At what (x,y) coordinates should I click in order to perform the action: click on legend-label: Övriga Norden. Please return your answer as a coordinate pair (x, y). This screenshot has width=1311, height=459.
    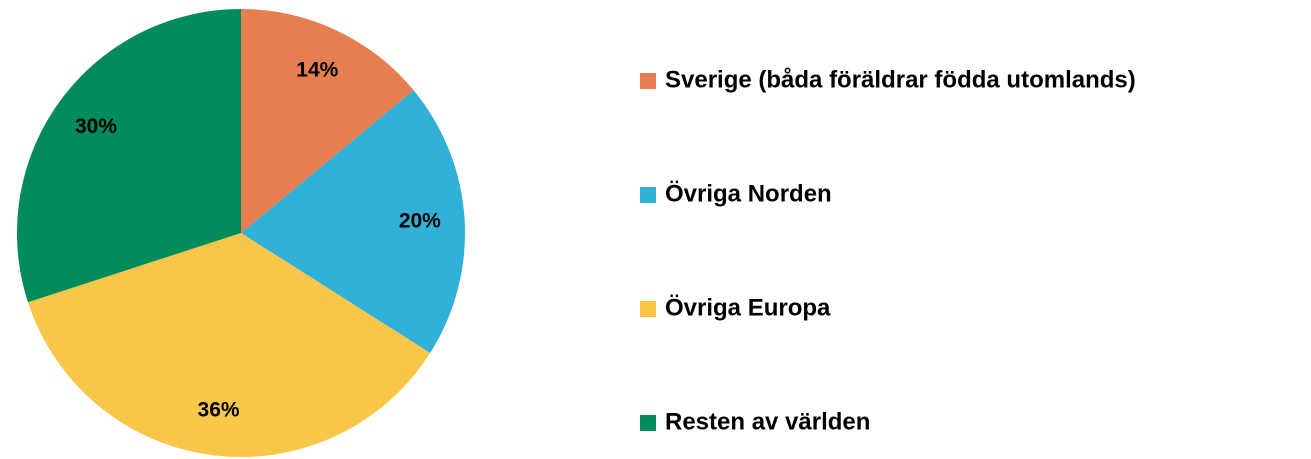
    Looking at the image, I should click on (748, 193).